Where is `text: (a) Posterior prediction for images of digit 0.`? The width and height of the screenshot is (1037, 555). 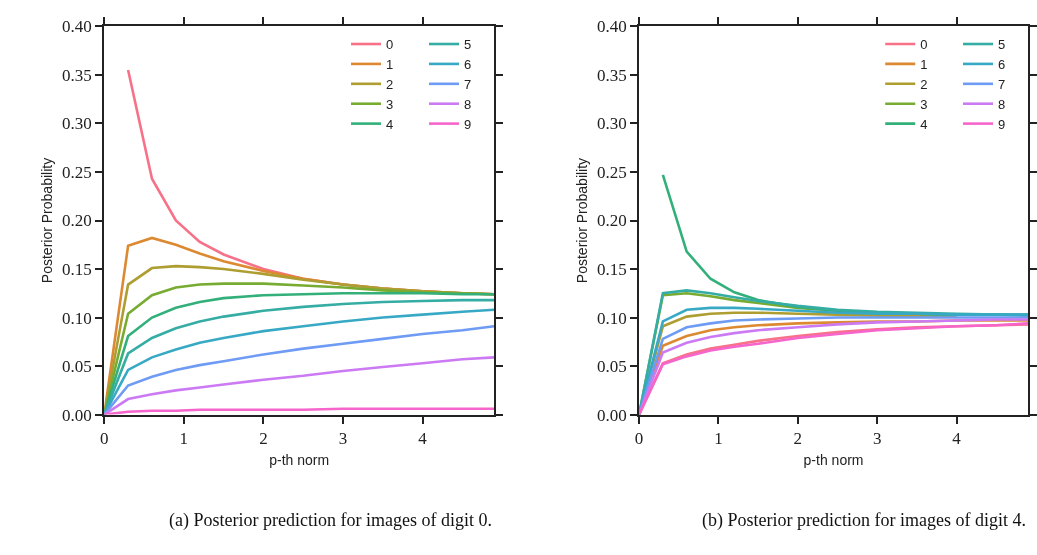 text: (a) Posterior prediction for images of digit 0. is located at coordinates (330, 520).